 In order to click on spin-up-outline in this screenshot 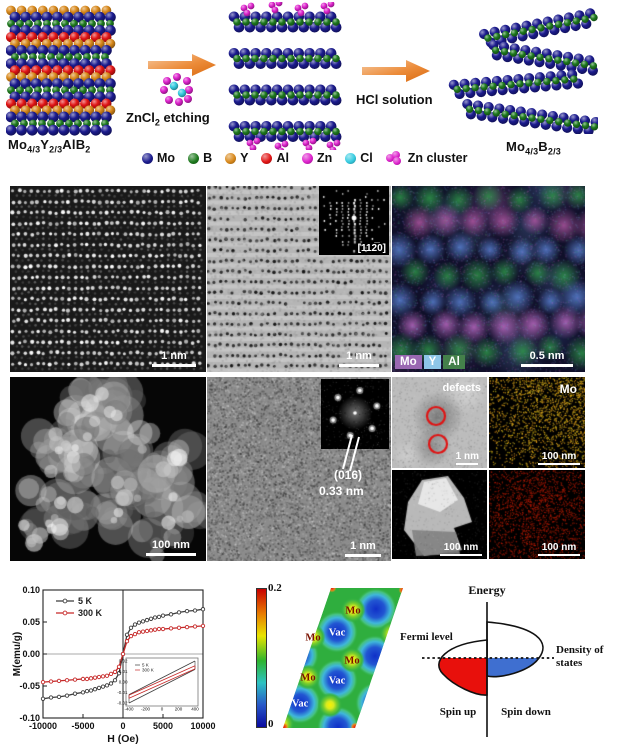, I will do `click(463, 667)`.